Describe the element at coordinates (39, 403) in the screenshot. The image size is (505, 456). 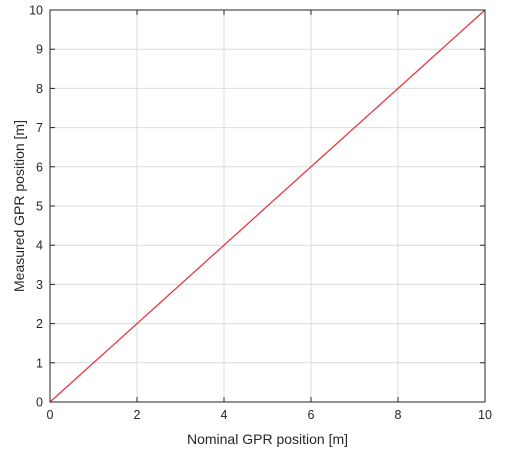
I see `y-tick-label: 0` at that location.